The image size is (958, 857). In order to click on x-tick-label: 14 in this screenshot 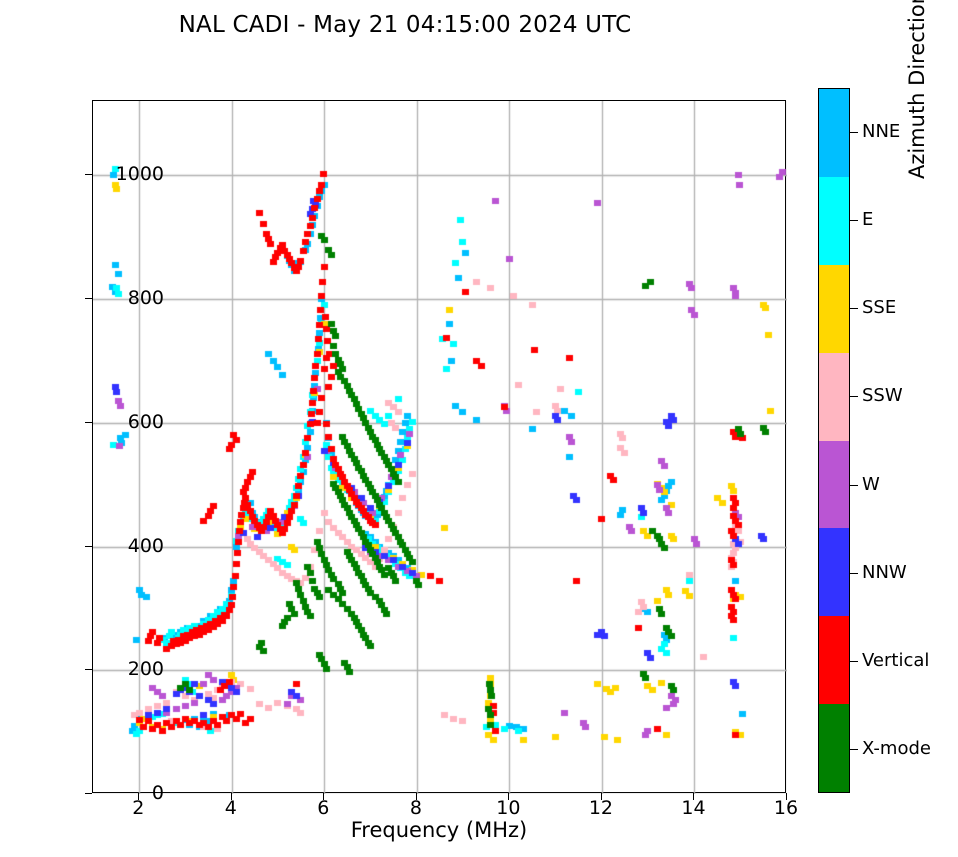, I will do `click(693, 808)`.